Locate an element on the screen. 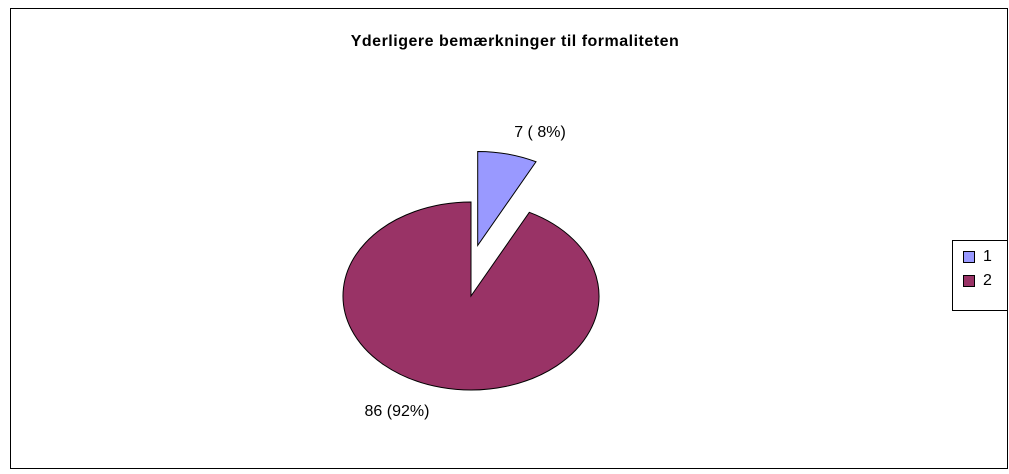  data-label: 7 ( 8%) is located at coordinates (540, 132).